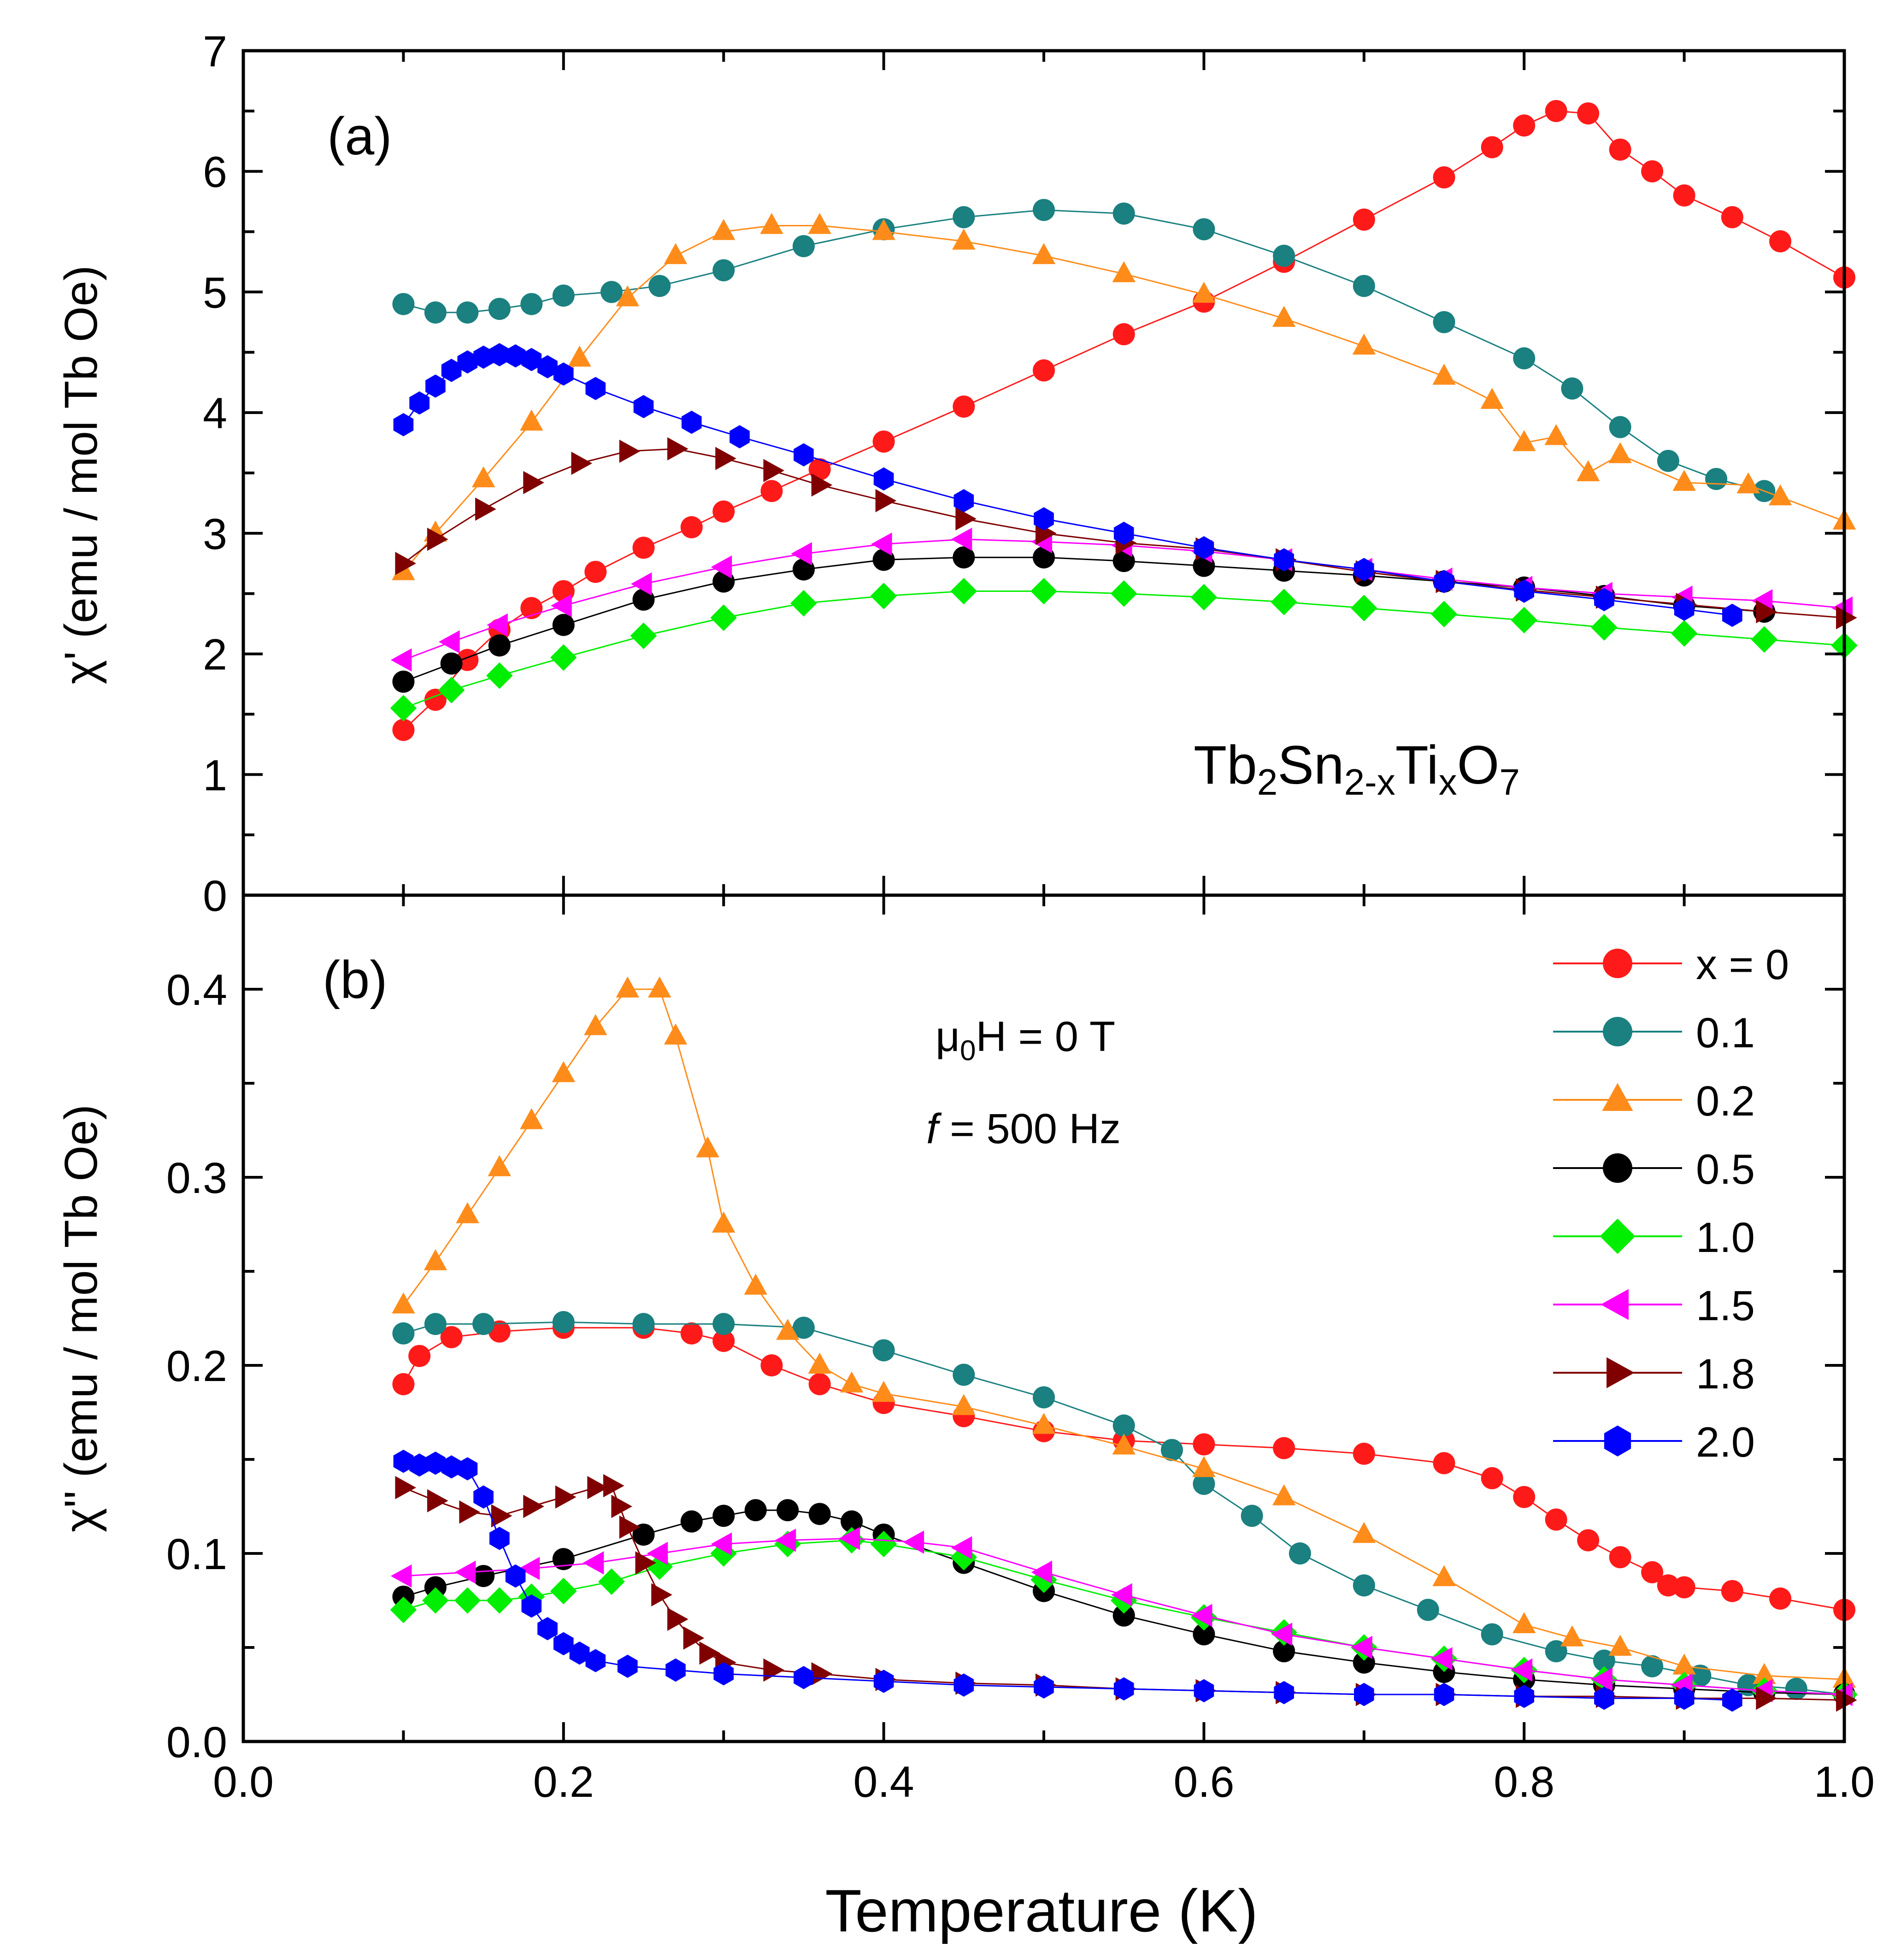 This screenshot has height=1960, width=1901. I want to click on compound-formula: Tb2Sn2-xTixO7, so click(1357, 769).